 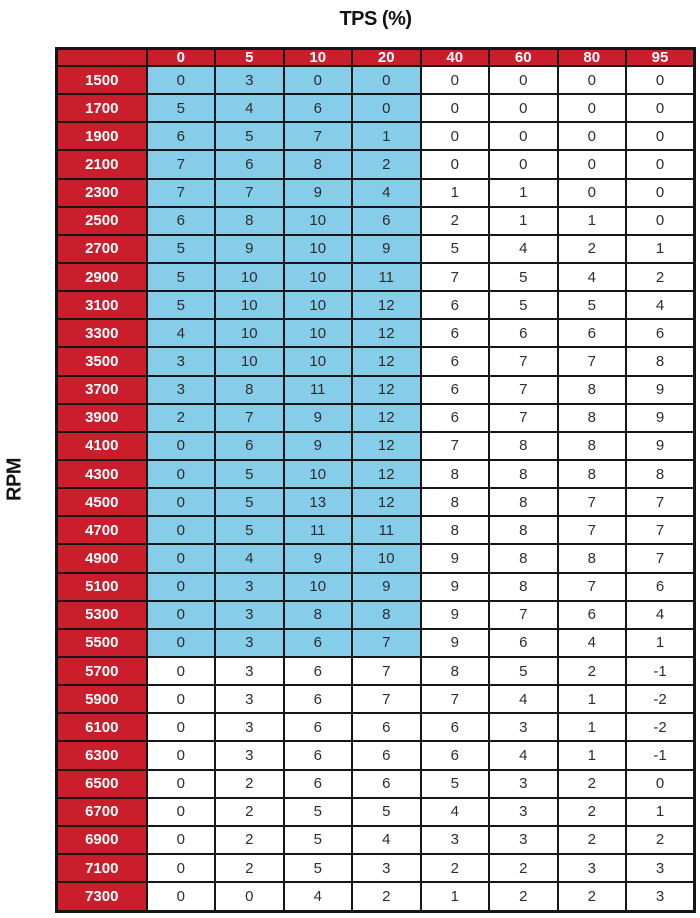 I want to click on col-header: 60, so click(x=523, y=57).